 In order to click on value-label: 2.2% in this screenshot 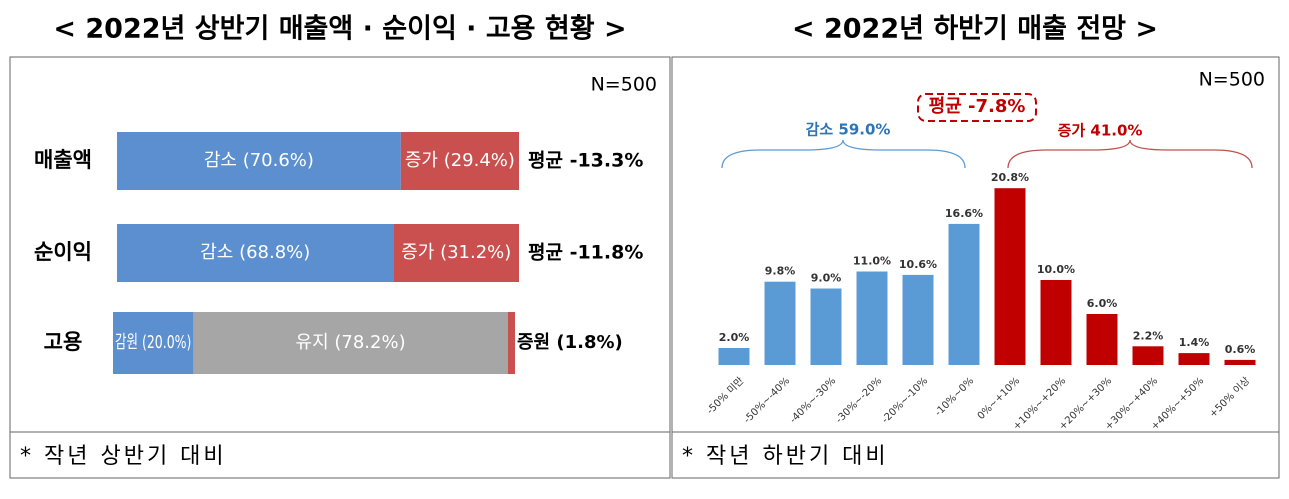, I will do `click(1148, 335)`.